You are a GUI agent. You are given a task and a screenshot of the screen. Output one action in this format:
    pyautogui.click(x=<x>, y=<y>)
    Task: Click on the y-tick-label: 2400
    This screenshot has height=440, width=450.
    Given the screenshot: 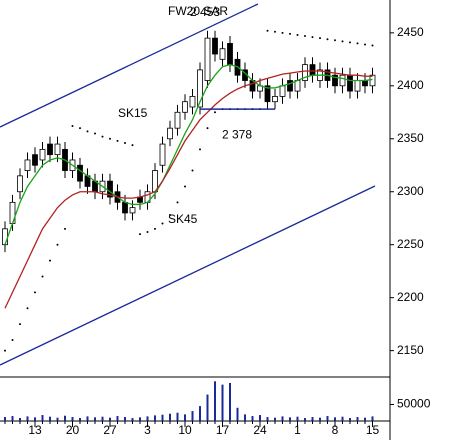 What is the action you would take?
    pyautogui.click(x=410, y=85)
    